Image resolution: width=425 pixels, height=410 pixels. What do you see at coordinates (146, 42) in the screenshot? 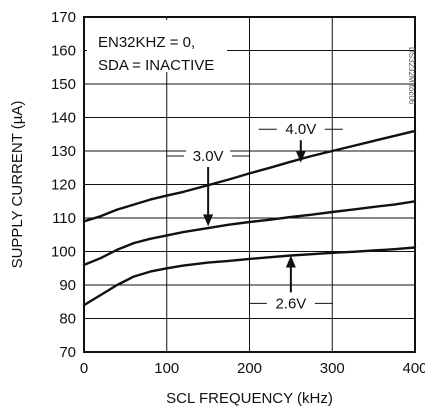
I see `condition-note-line-1: EN32KHZ = 0,` at bounding box center [146, 42].